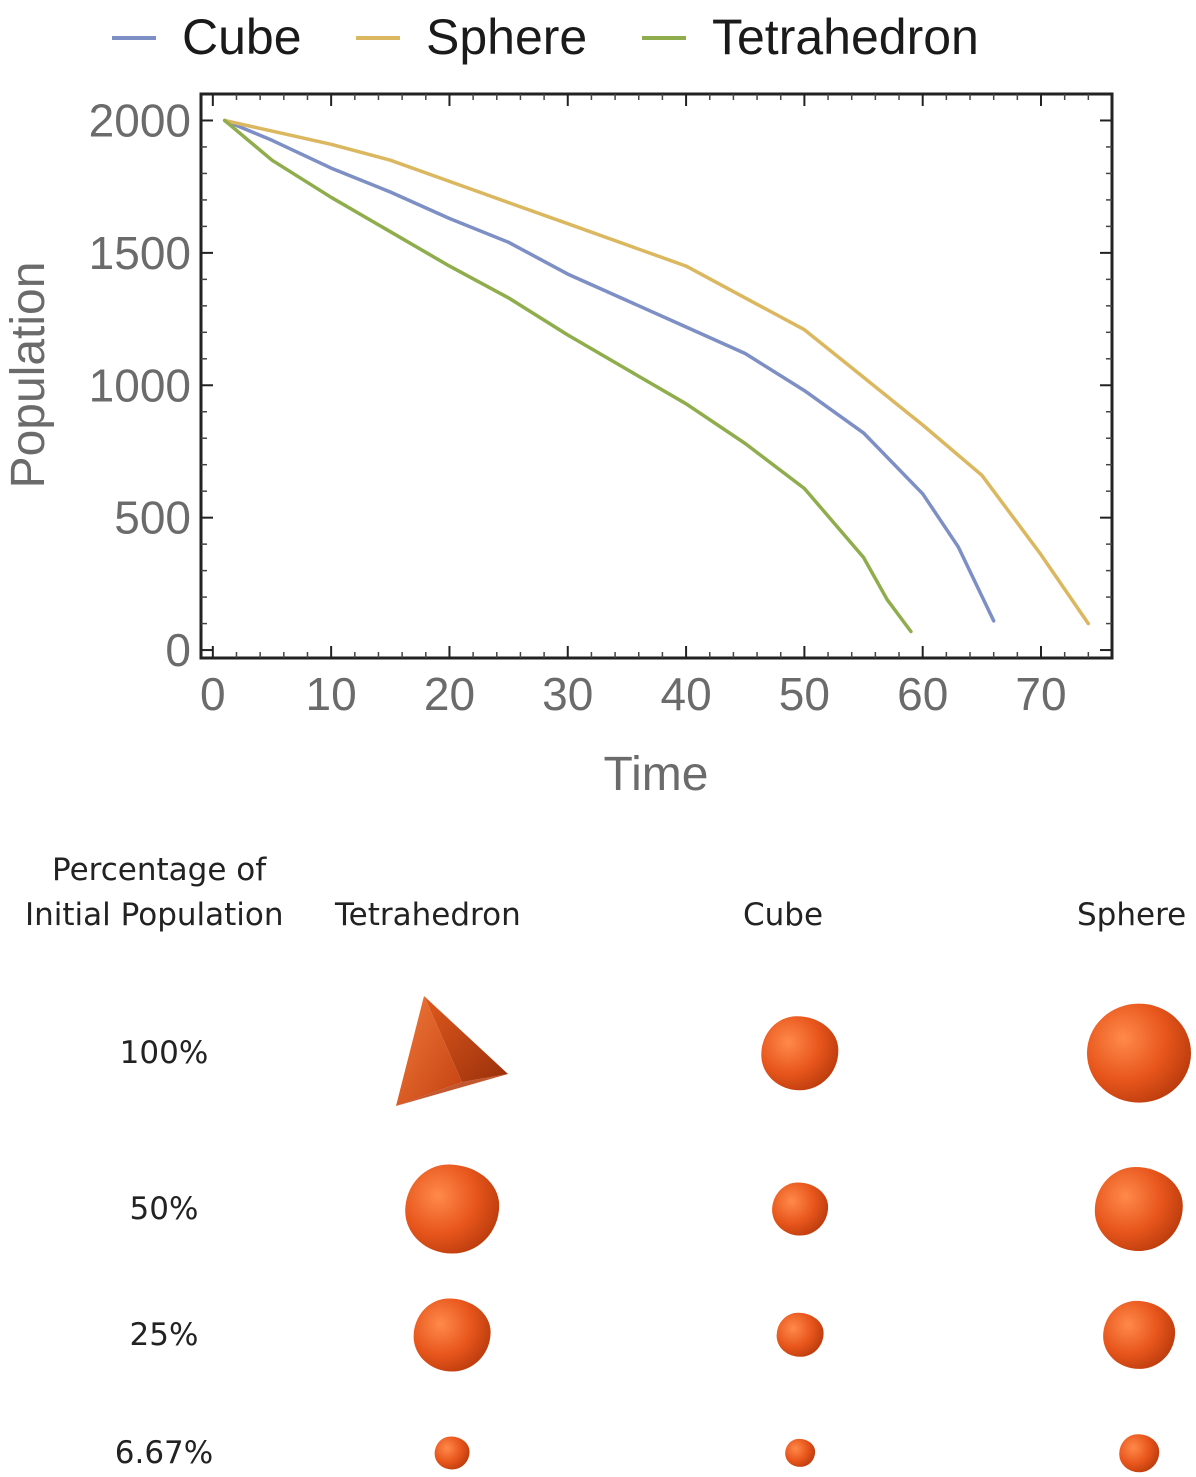 This screenshot has width=1196, height=1477. I want to click on legend-label-cube: Cube, so click(242, 37).